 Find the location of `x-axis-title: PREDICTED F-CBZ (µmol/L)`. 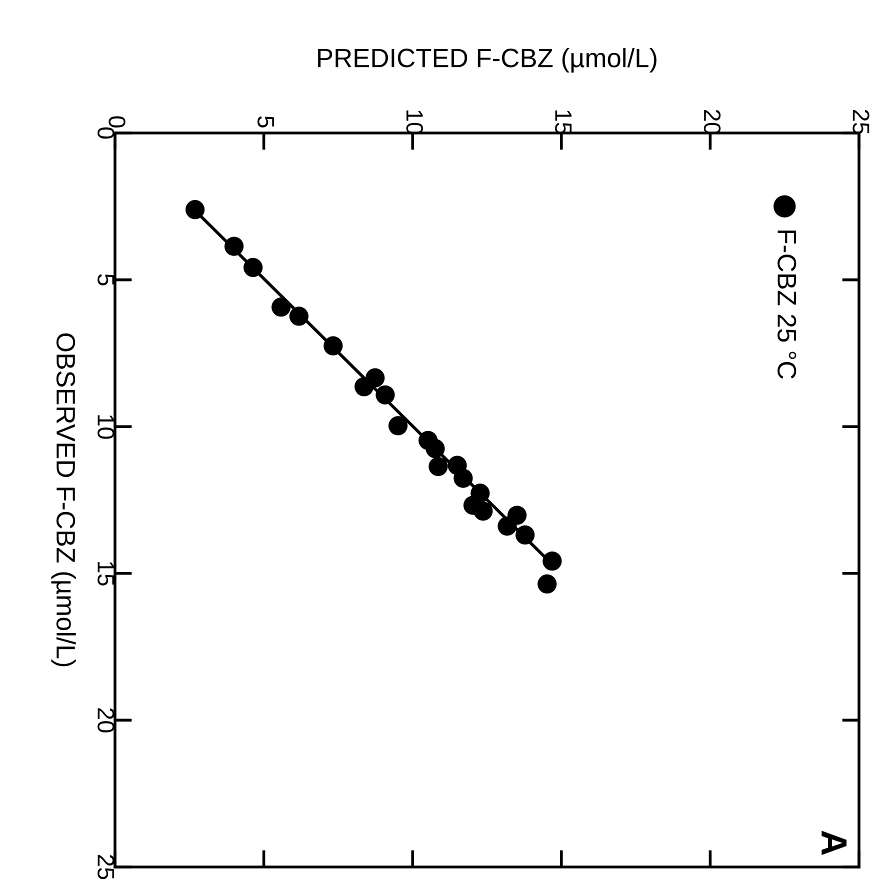

x-axis-title: PREDICTED F-CBZ (µmol/L) is located at coordinates (487, 60).